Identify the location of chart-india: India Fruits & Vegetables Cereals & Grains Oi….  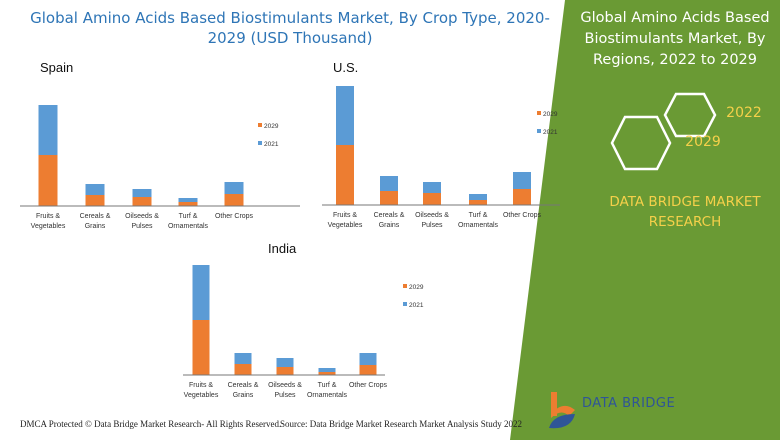
(303, 320).